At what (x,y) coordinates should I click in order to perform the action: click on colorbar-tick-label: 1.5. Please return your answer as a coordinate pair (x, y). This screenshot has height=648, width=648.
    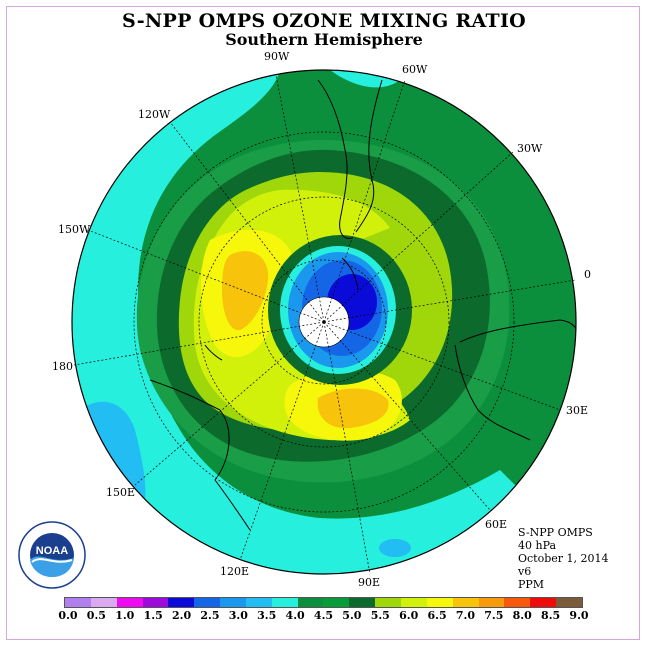
    Looking at the image, I should click on (153, 615).